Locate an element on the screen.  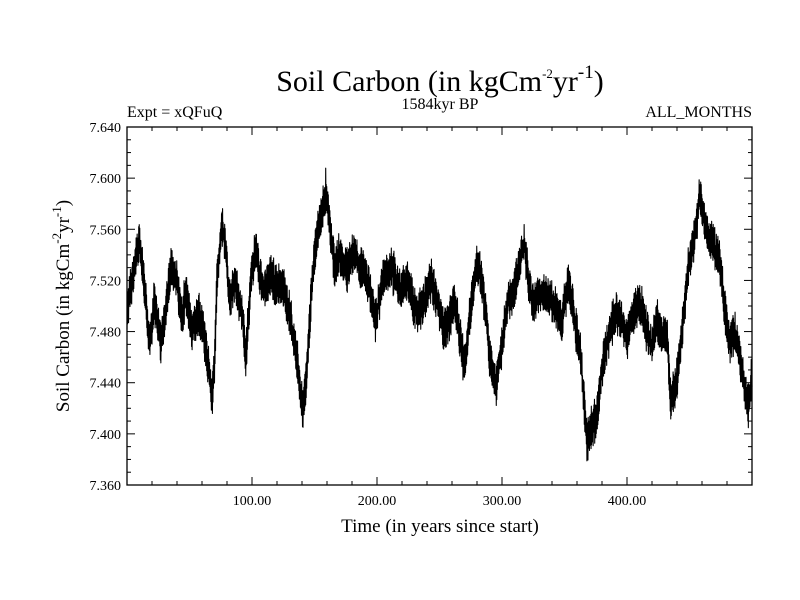
y-tick-label: 7.520 is located at coordinates (106, 281).